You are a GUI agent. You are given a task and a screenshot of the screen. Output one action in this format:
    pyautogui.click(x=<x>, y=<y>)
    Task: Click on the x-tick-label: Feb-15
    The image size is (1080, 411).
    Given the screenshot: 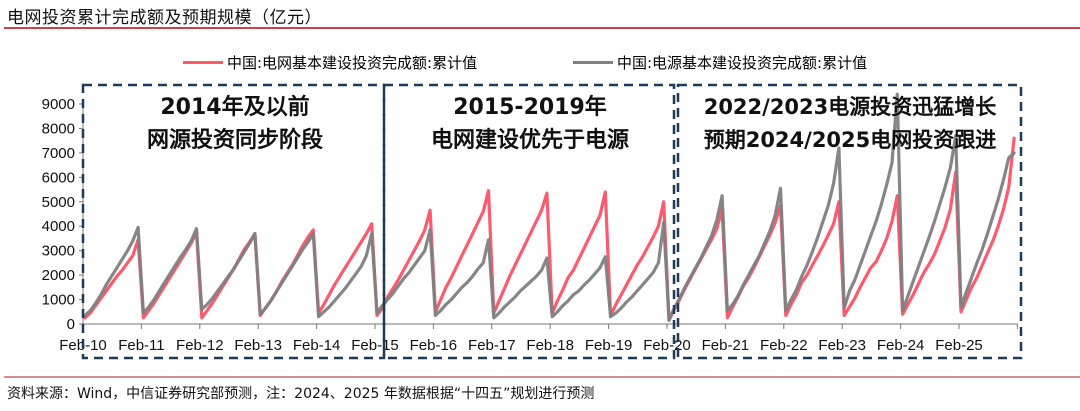 What is the action you would take?
    pyautogui.click(x=375, y=345)
    